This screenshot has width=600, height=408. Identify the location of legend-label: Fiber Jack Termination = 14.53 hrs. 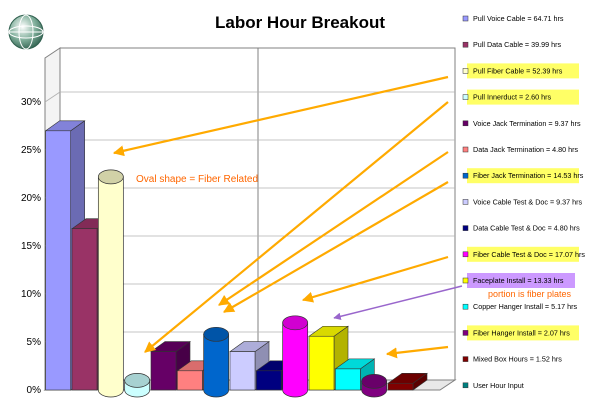
(528, 175).